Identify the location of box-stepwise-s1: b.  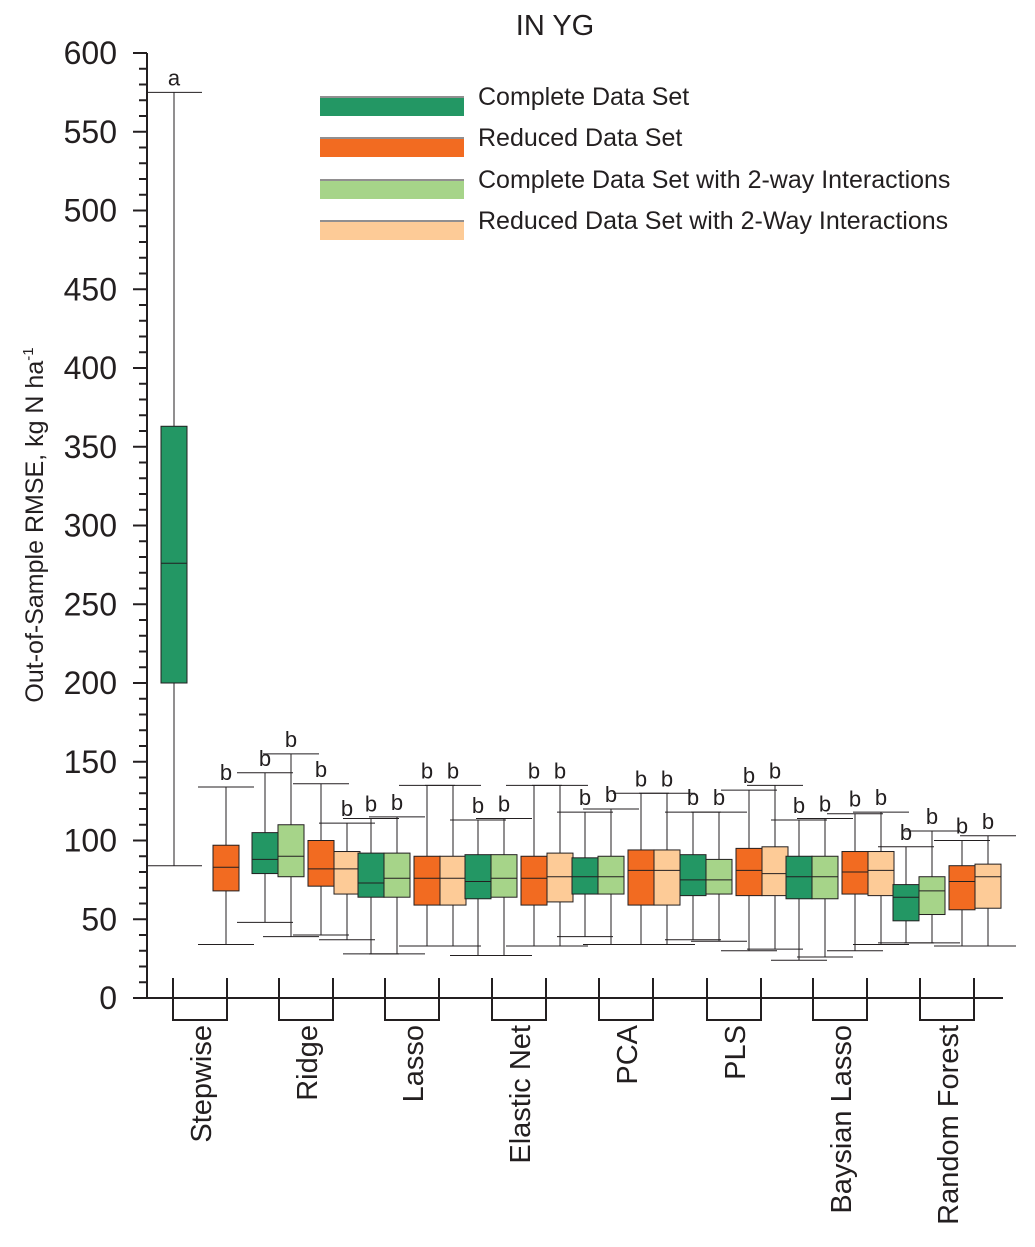
(226, 852).